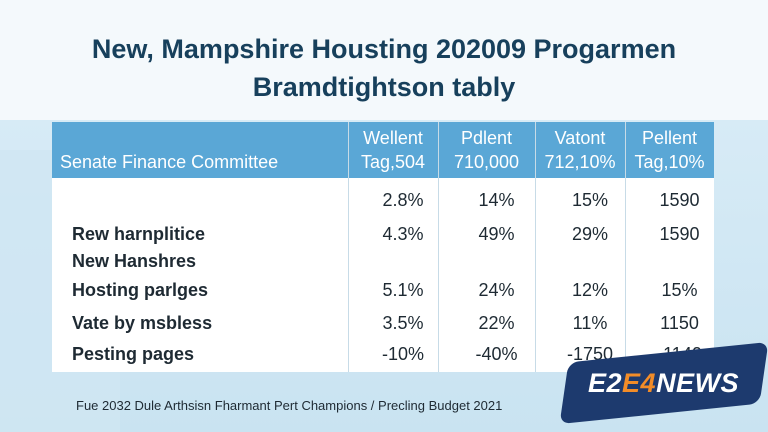 The width and height of the screenshot is (768, 432). Describe the element at coordinates (139, 234) in the screenshot. I see `row-label: Rew harnplitice` at that location.